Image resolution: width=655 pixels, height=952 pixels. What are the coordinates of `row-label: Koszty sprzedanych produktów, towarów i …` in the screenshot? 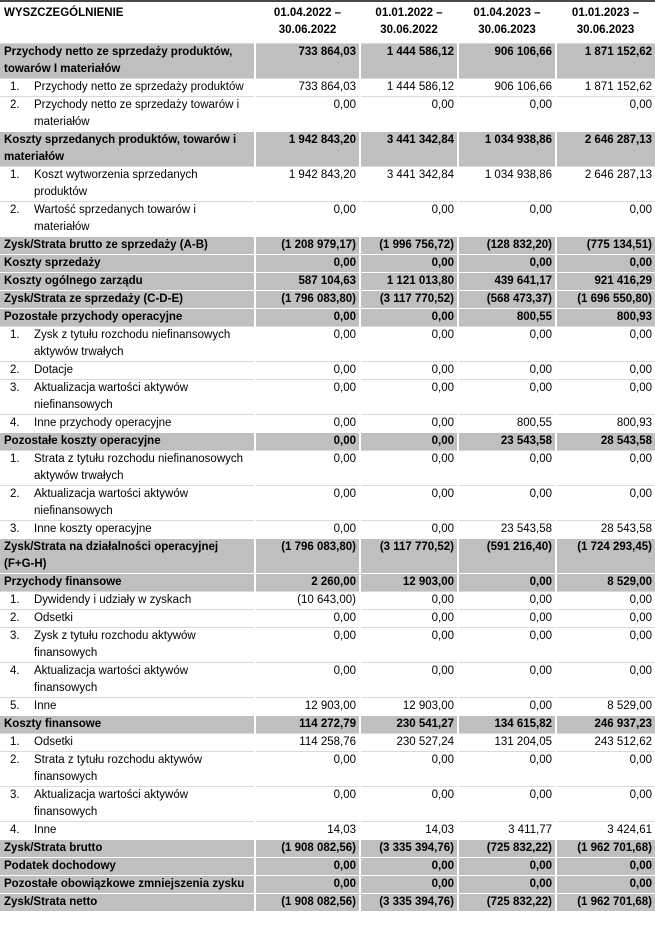 It's located at (120, 148).